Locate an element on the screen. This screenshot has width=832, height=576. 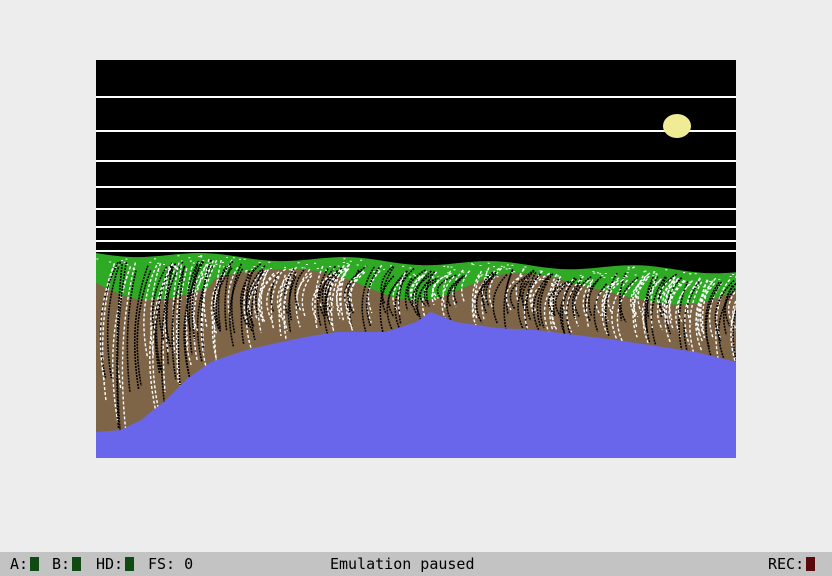
drive-b-label: B: is located at coordinates (61, 564).